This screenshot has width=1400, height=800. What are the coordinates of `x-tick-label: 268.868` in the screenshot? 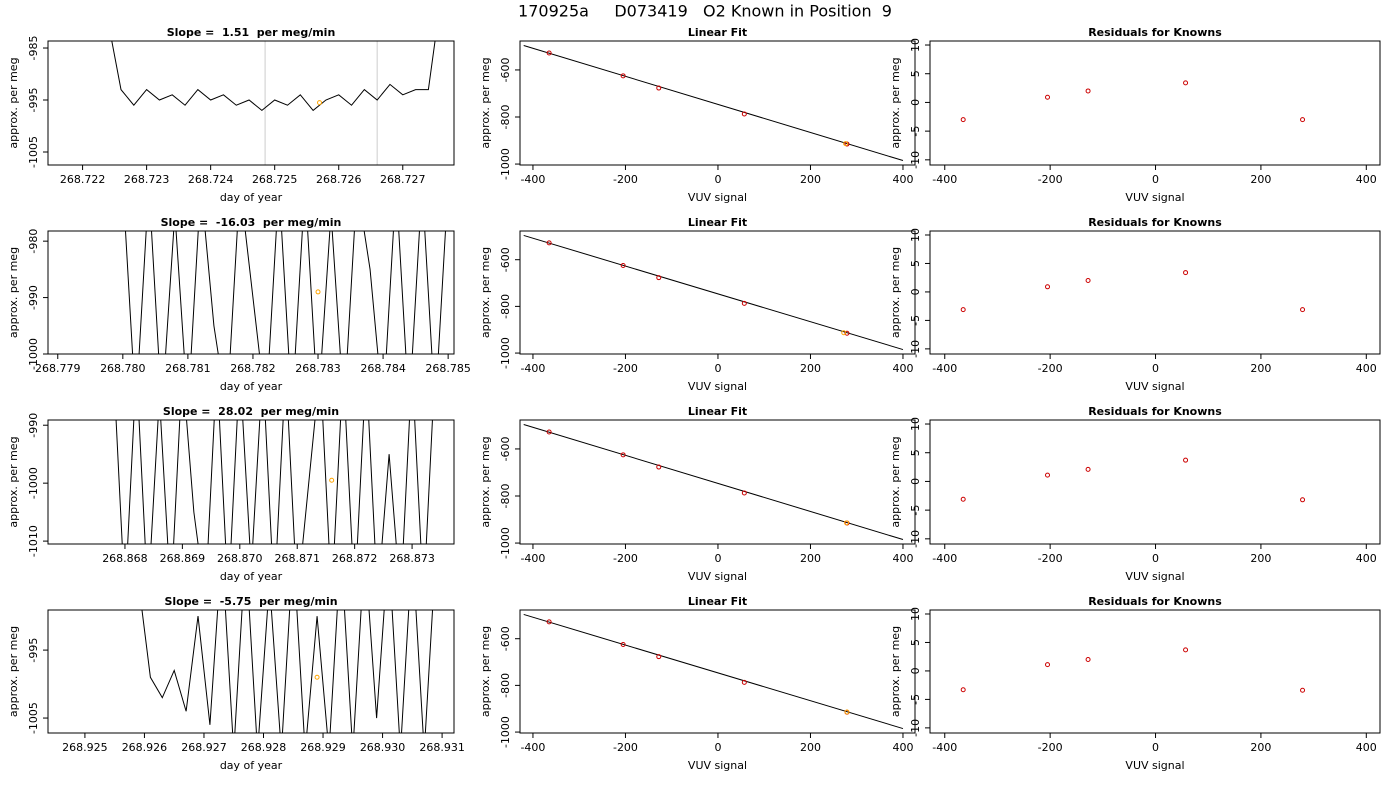 It's located at (125, 558).